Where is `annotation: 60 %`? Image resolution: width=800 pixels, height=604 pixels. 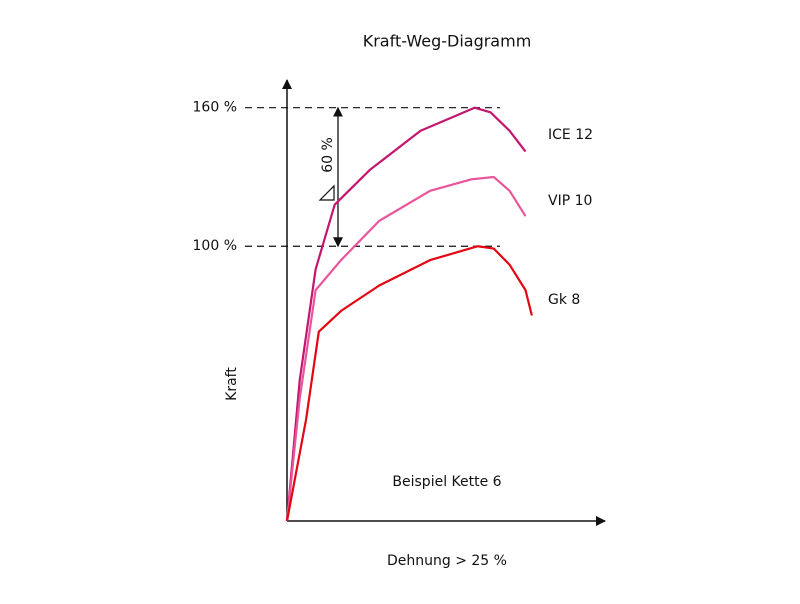
annotation: 60 % is located at coordinates (328, 155).